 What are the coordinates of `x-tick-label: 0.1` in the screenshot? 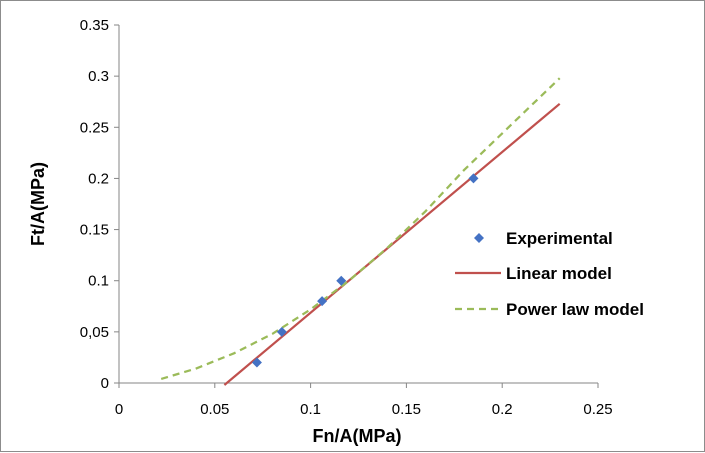 It's located at (310, 409).